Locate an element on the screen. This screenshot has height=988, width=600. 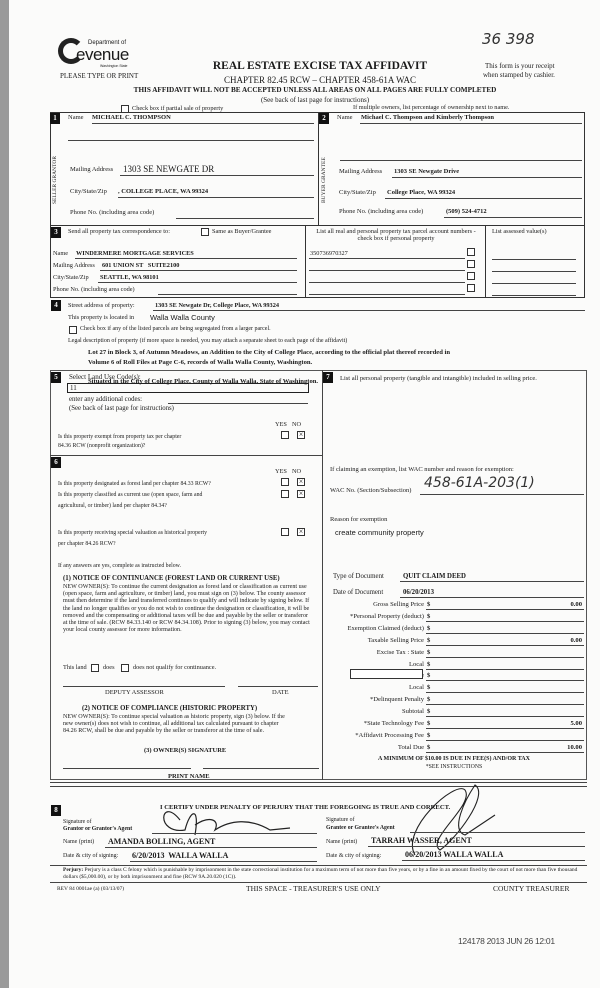
parcel-number: 350736970327 is located at coordinates (329, 253).